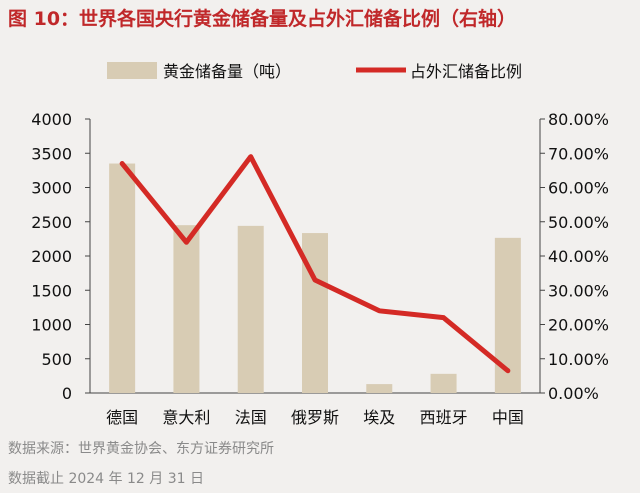  What do you see at coordinates (132, 70) in the screenshot?
I see `legend-bar-swatch` at bounding box center [132, 70].